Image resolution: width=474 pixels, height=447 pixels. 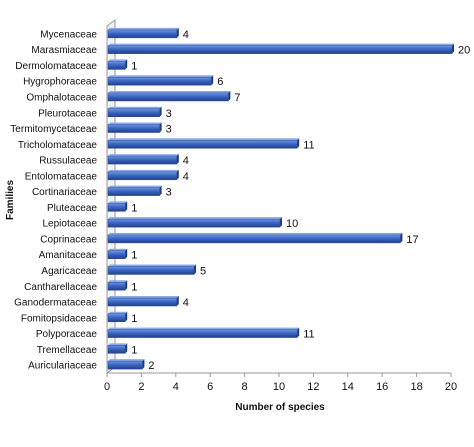 I want to click on category-label: Pluteaceae, so click(x=72, y=208).